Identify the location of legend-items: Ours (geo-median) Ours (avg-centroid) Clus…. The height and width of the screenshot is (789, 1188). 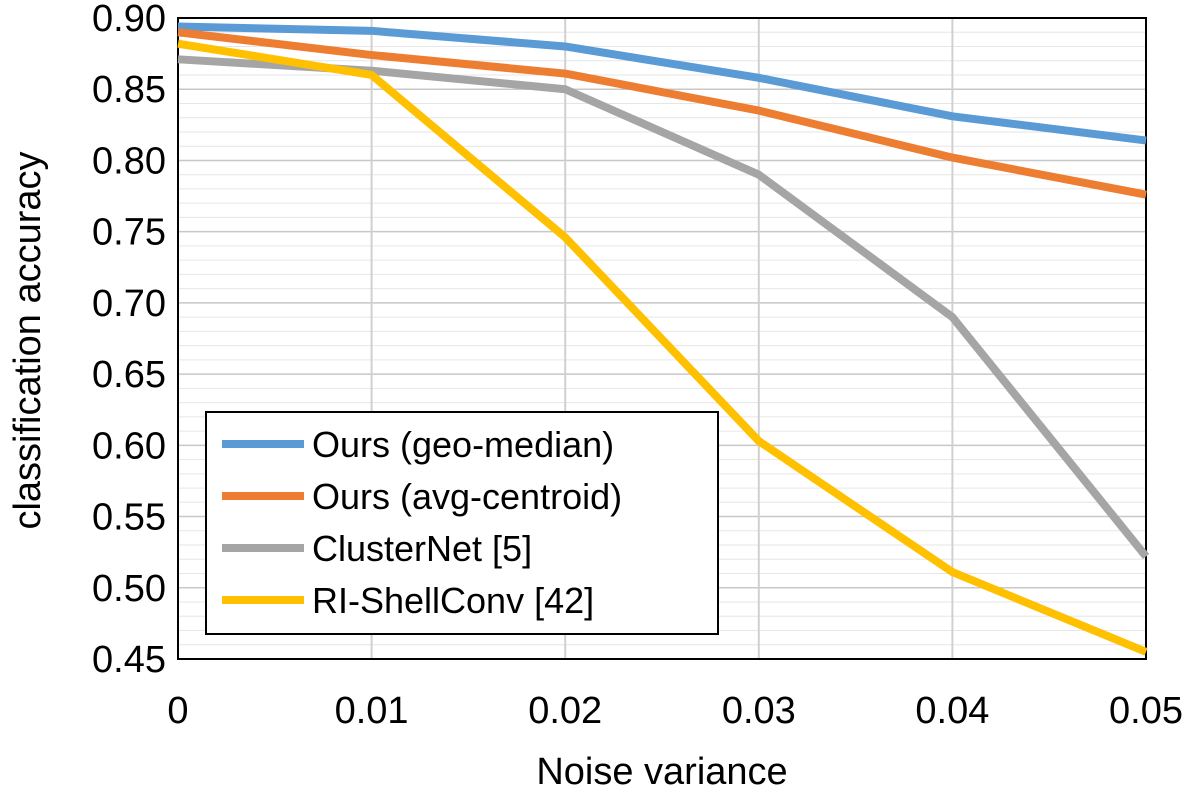
(422, 522).